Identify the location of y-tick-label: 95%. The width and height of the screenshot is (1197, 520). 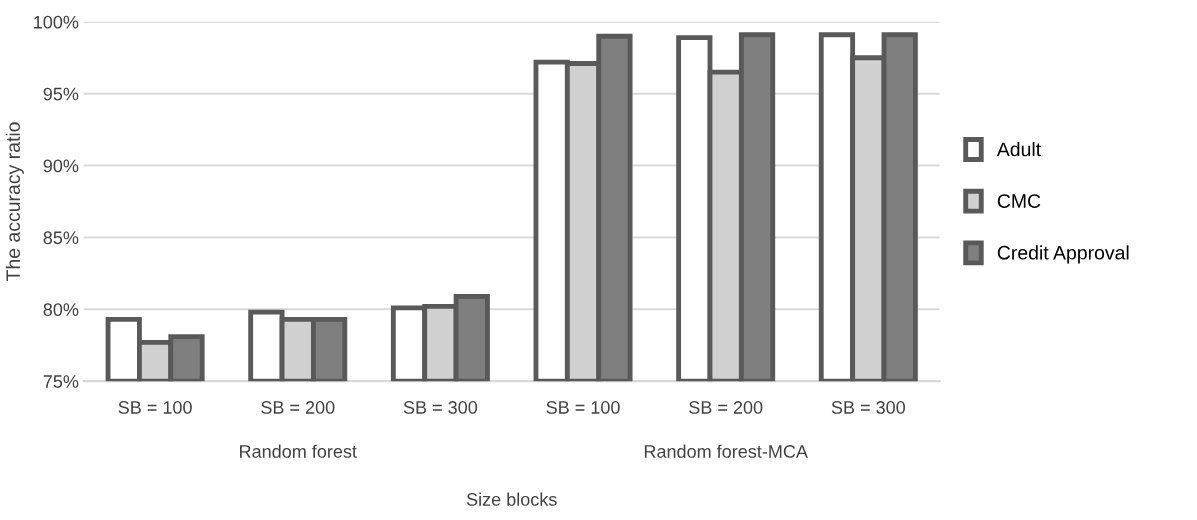
(61, 94).